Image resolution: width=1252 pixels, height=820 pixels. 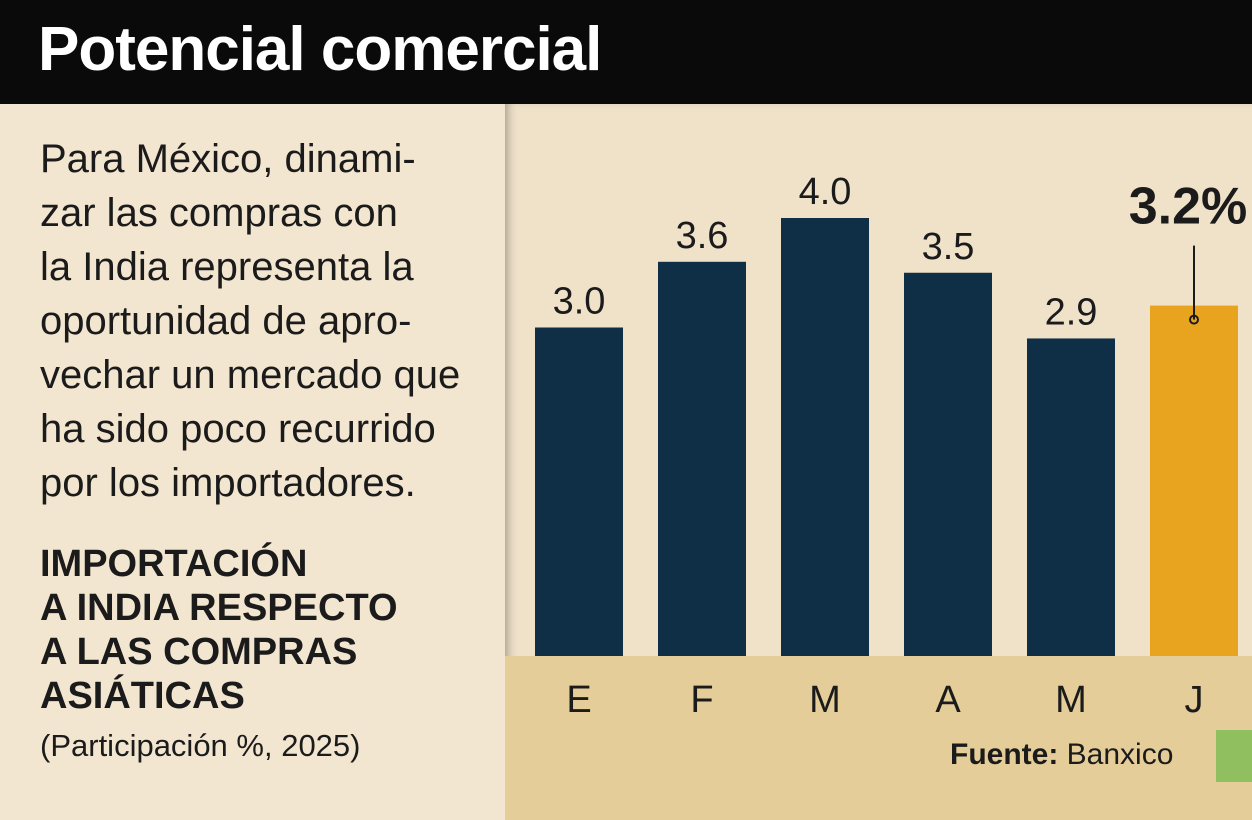 I want to click on x-tick-label: F, so click(x=701, y=700).